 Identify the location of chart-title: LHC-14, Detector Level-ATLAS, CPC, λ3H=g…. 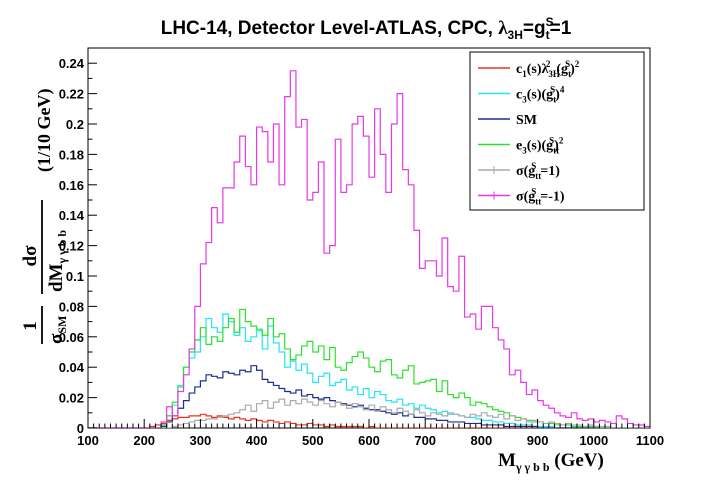
(366, 28).